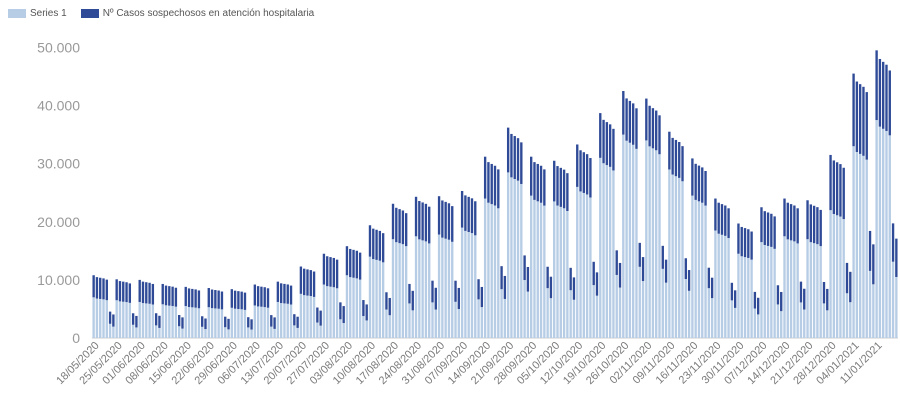 The image size is (900, 420). What do you see at coordinates (58, 164) in the screenshot?
I see `y-tick-label: 30.000` at bounding box center [58, 164].